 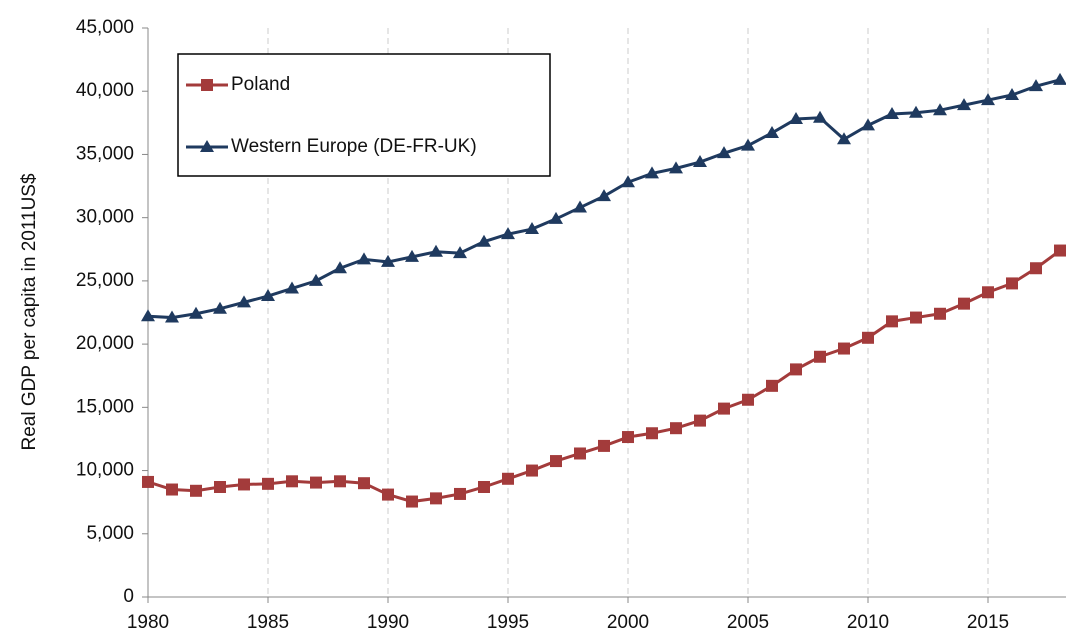 What do you see at coordinates (105, 470) in the screenshot?
I see `y-tick-label: 10,000` at bounding box center [105, 470].